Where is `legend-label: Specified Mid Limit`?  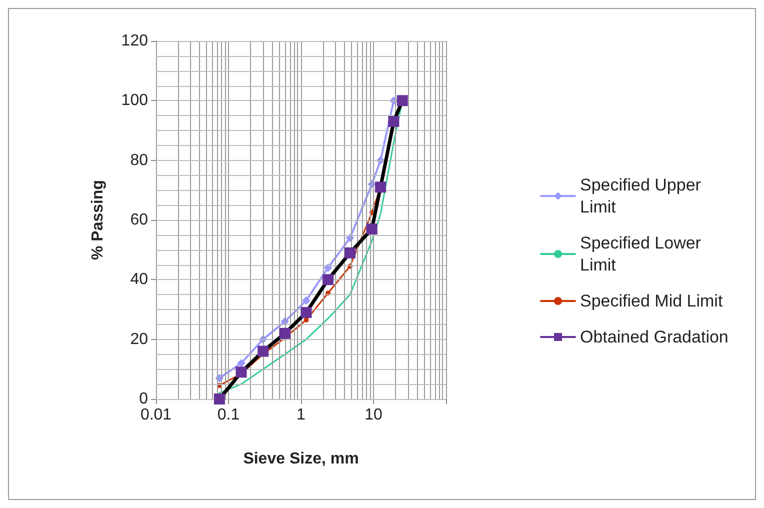 legend-label: Specified Mid Limit is located at coordinates (651, 301).